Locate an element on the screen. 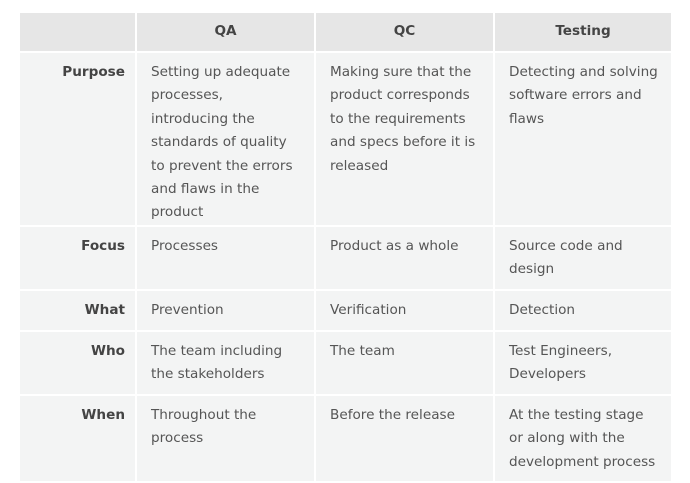  cell-focus-testing: Source code and design is located at coordinates (583, 257).